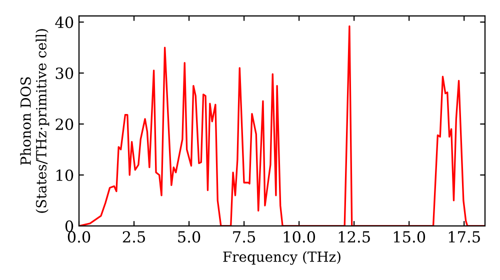  I want to click on x-axis-title: Frequency (THz), so click(281, 258).